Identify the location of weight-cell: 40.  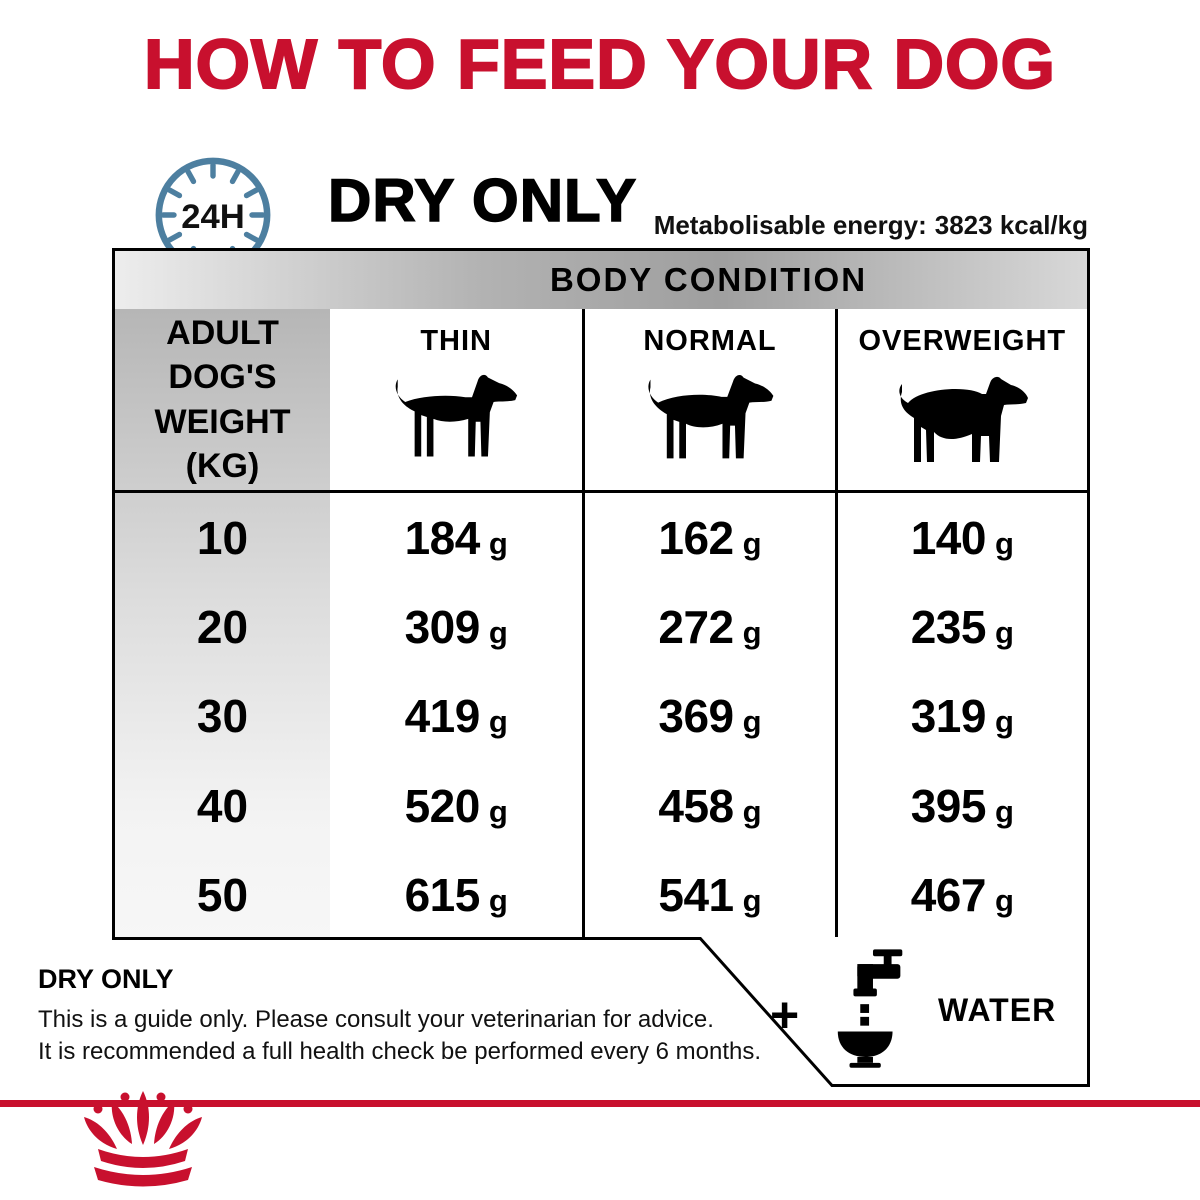
(222, 805).